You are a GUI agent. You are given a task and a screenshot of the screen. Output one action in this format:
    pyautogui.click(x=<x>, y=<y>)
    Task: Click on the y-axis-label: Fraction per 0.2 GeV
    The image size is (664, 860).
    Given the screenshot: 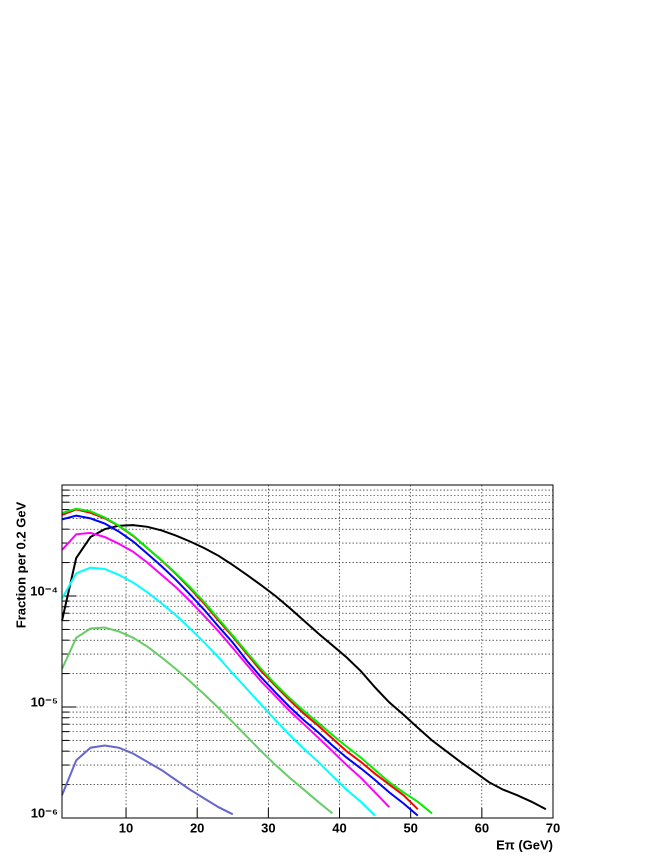 What is the action you would take?
    pyautogui.click(x=20, y=564)
    